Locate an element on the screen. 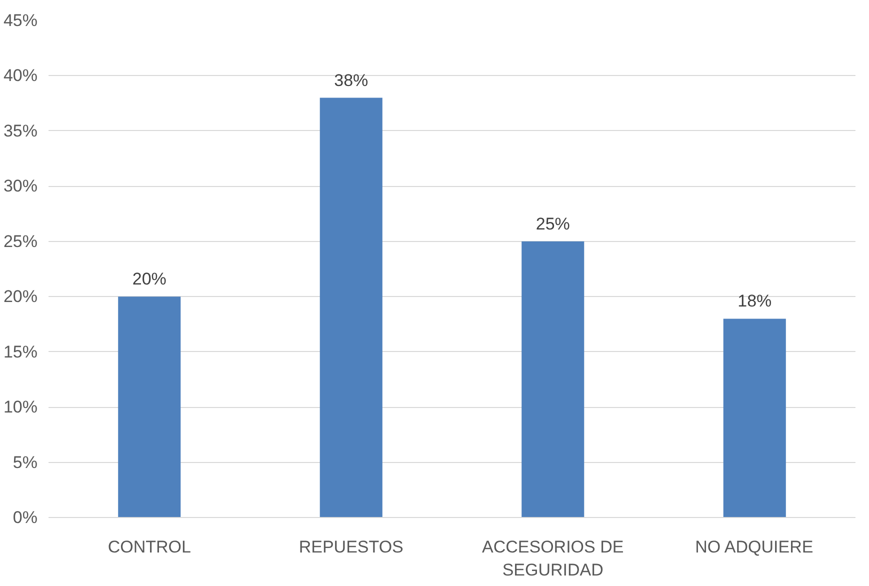 The height and width of the screenshot is (586, 869). data-label: 18% is located at coordinates (755, 301).